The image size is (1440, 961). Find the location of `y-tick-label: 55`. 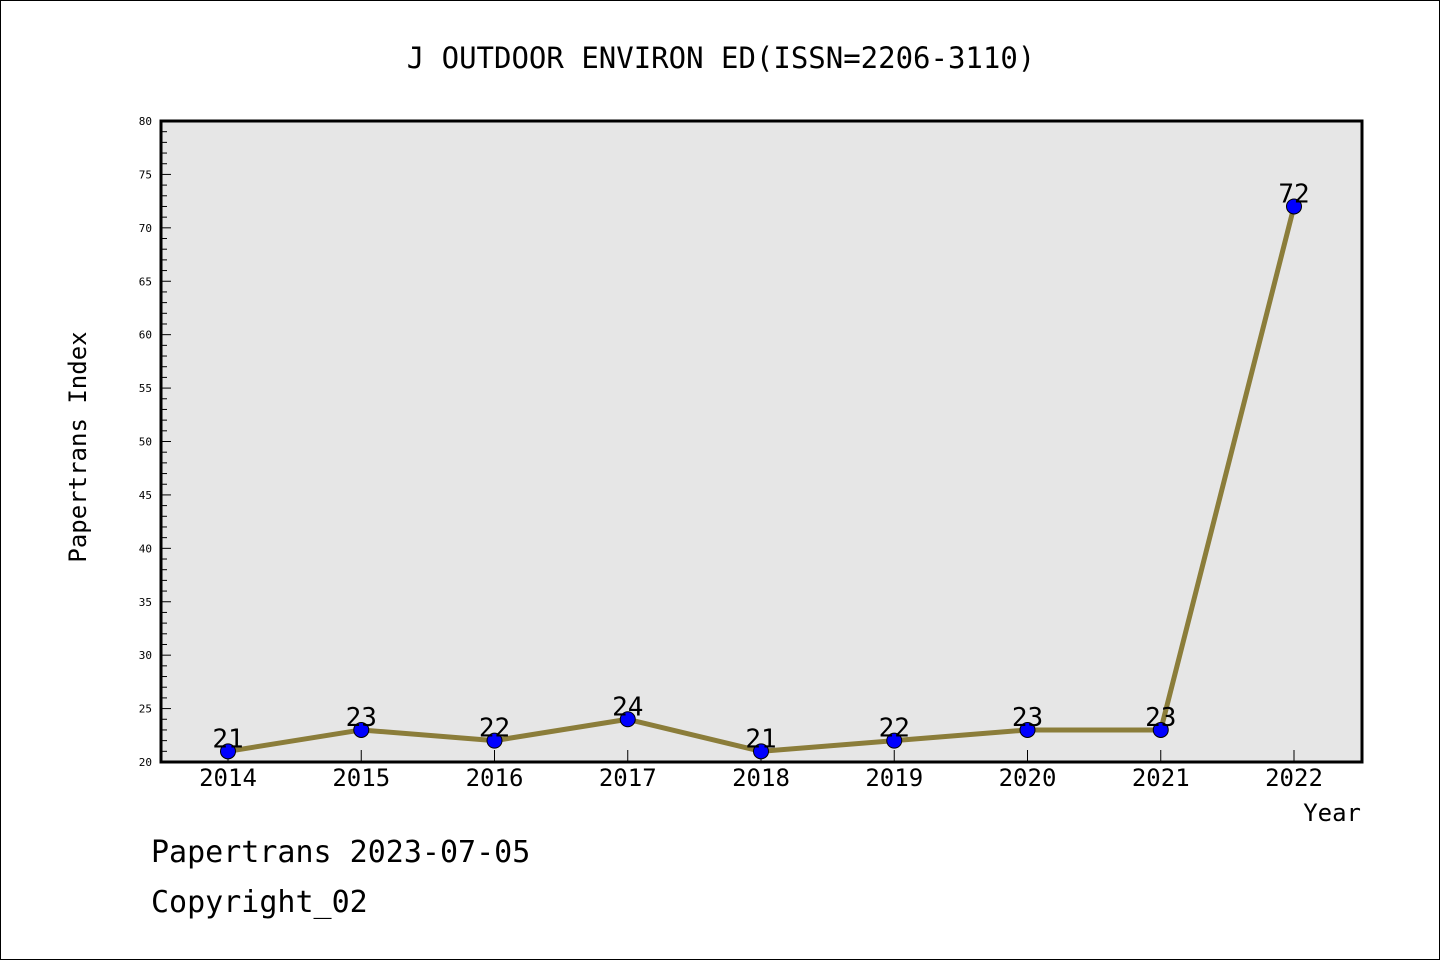

y-tick-label: 55 is located at coordinates (145, 388).